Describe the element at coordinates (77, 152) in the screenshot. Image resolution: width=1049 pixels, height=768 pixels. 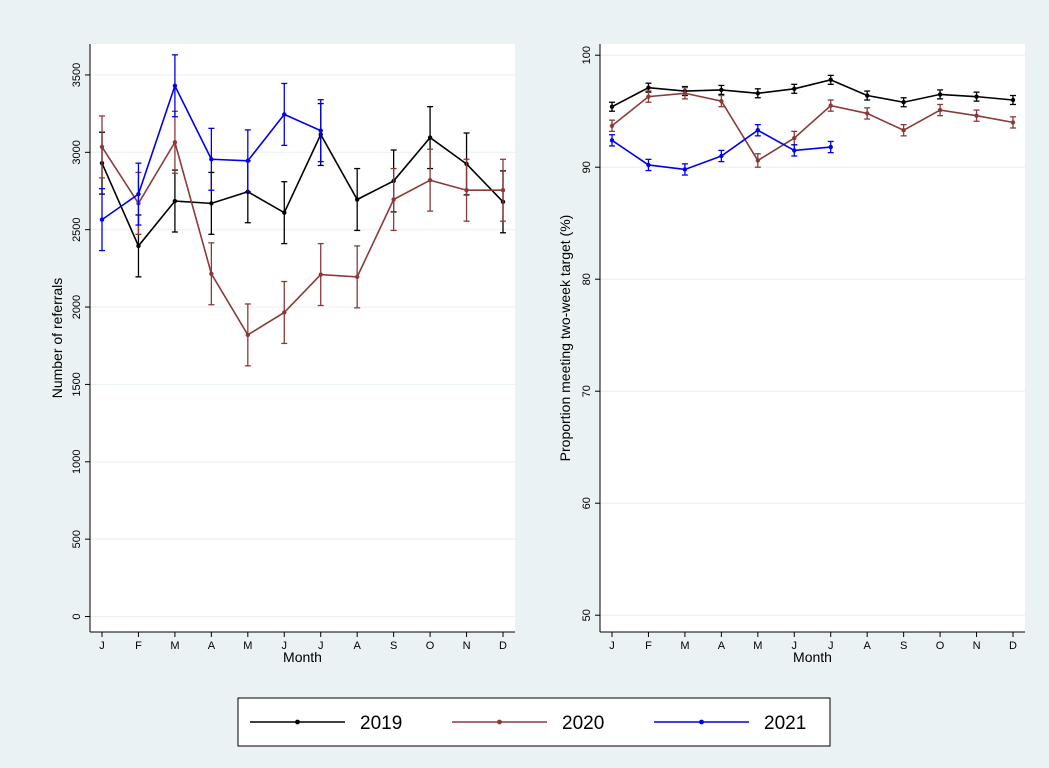
I see `y-tick-label: 3000` at that location.